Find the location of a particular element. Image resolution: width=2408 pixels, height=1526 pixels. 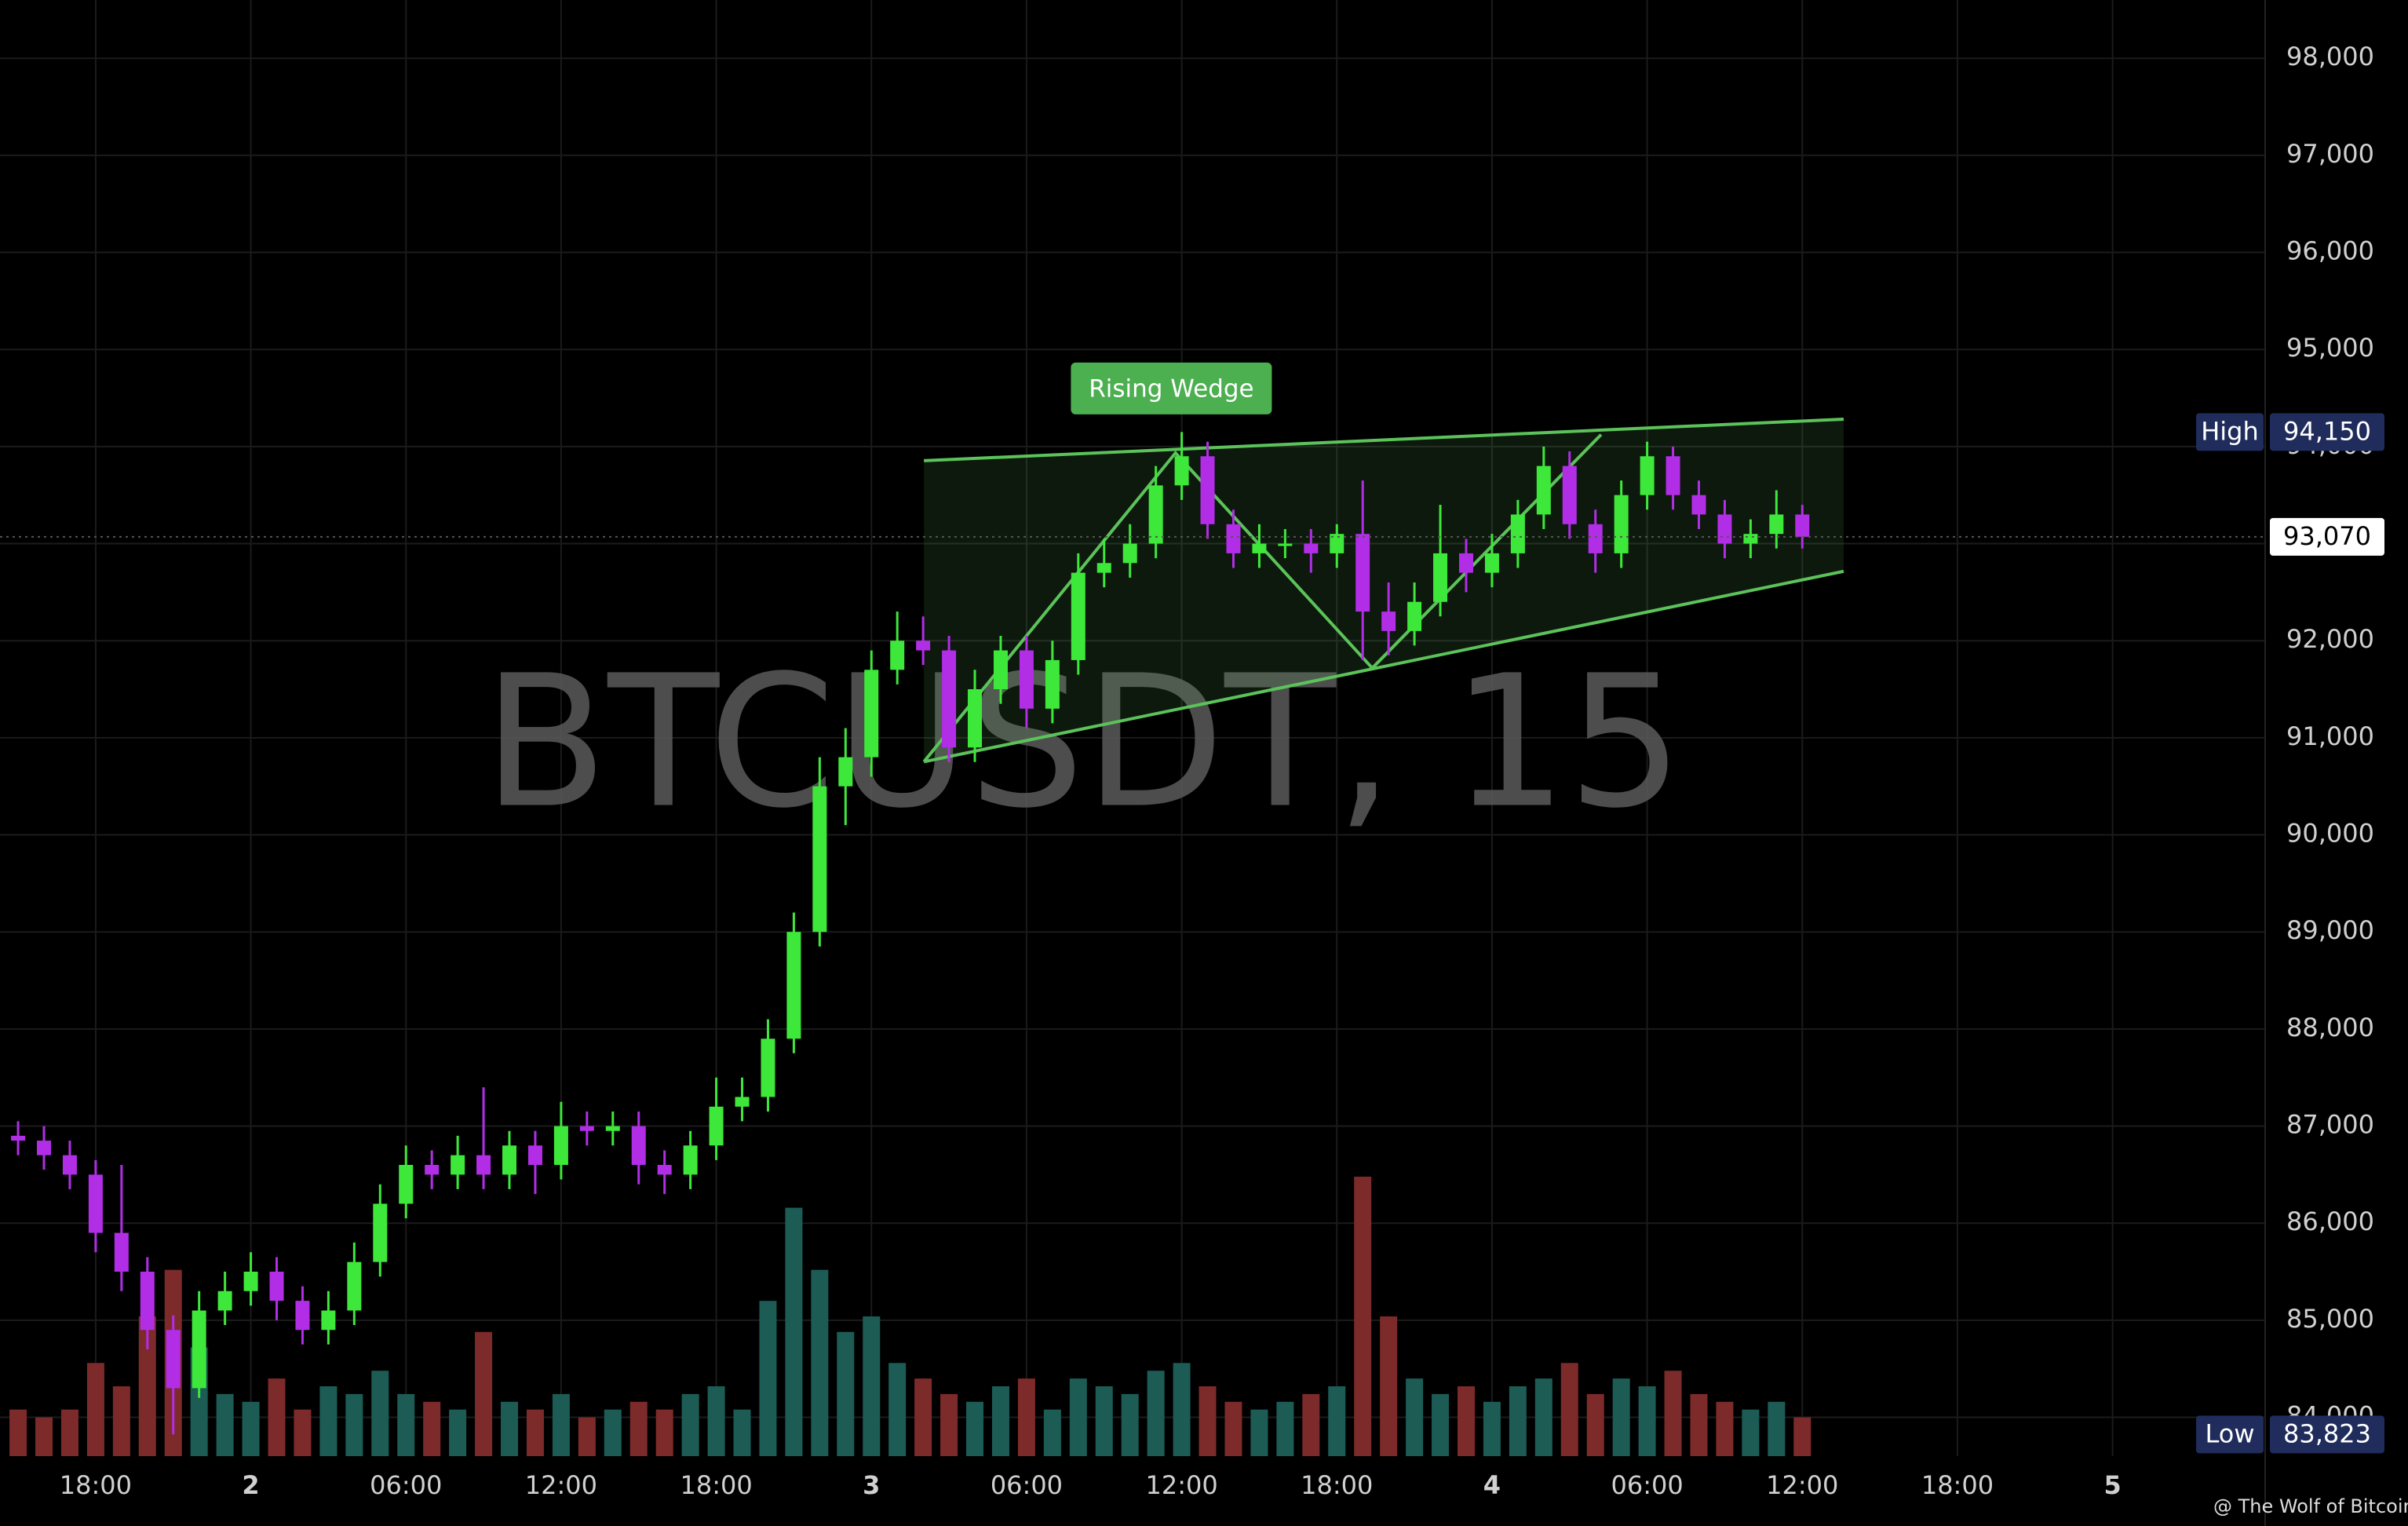

pattern-label-box is located at coordinates (1172, 388).